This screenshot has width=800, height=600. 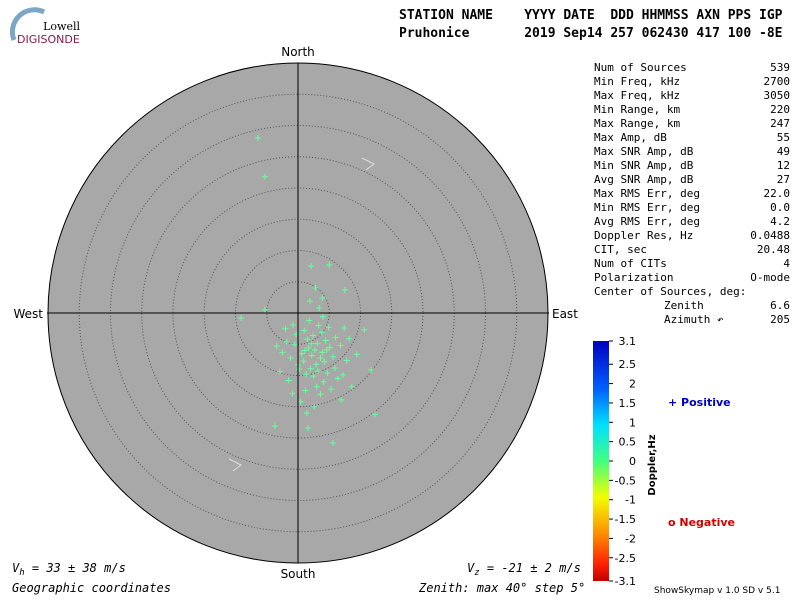 I want to click on stat-label: Max Freq, kHz, so click(x=637, y=95).